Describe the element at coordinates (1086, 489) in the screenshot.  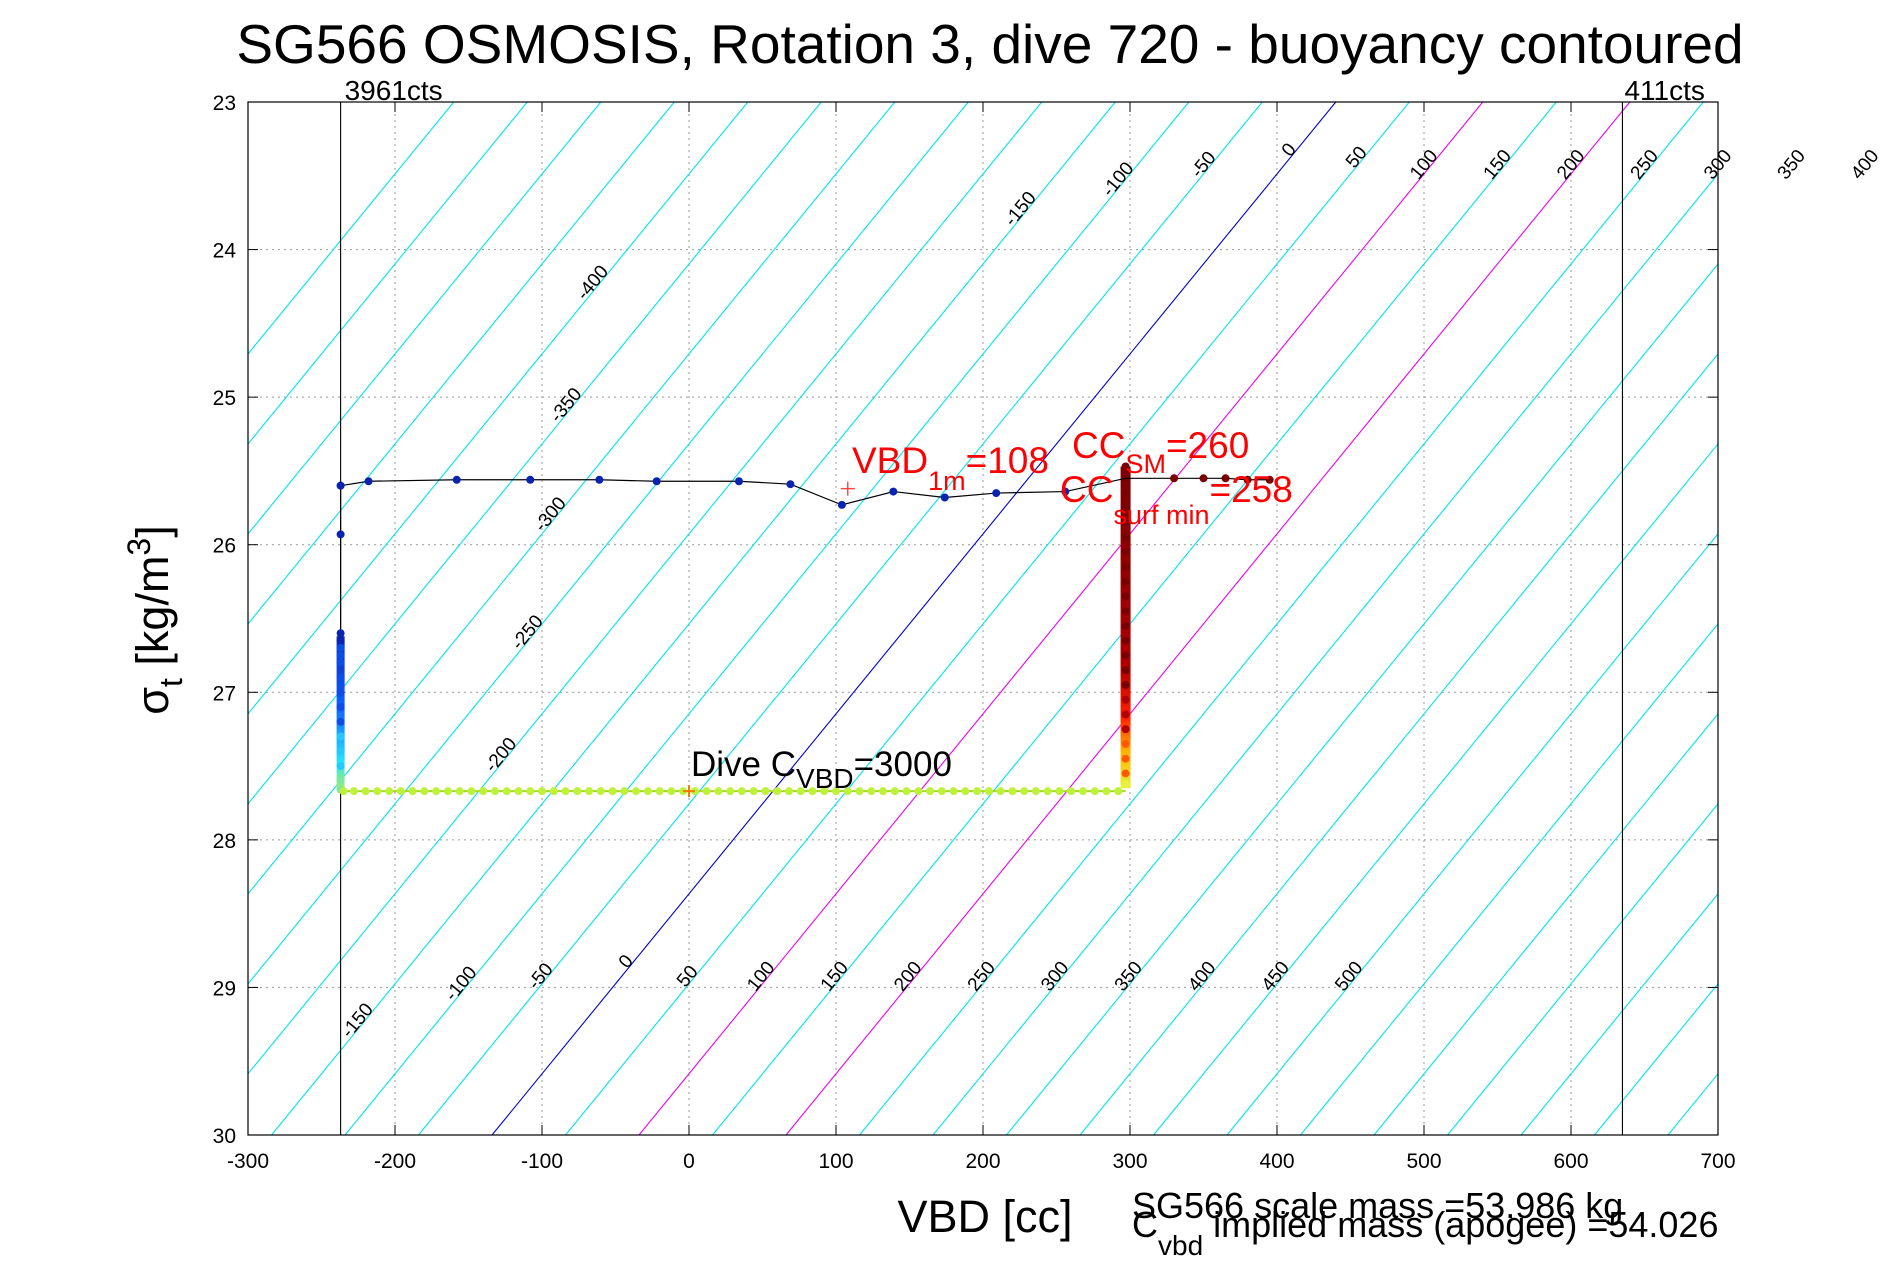
I see `cc-surf-min-pre: CC` at that location.